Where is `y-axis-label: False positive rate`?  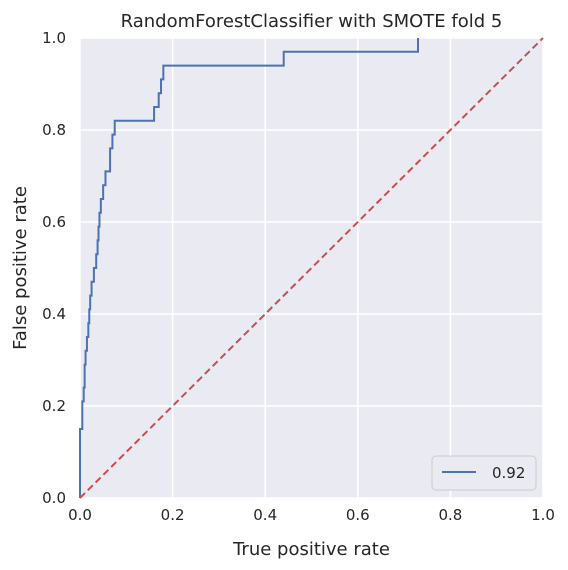
y-axis-label: False positive rate is located at coordinates (20, 268).